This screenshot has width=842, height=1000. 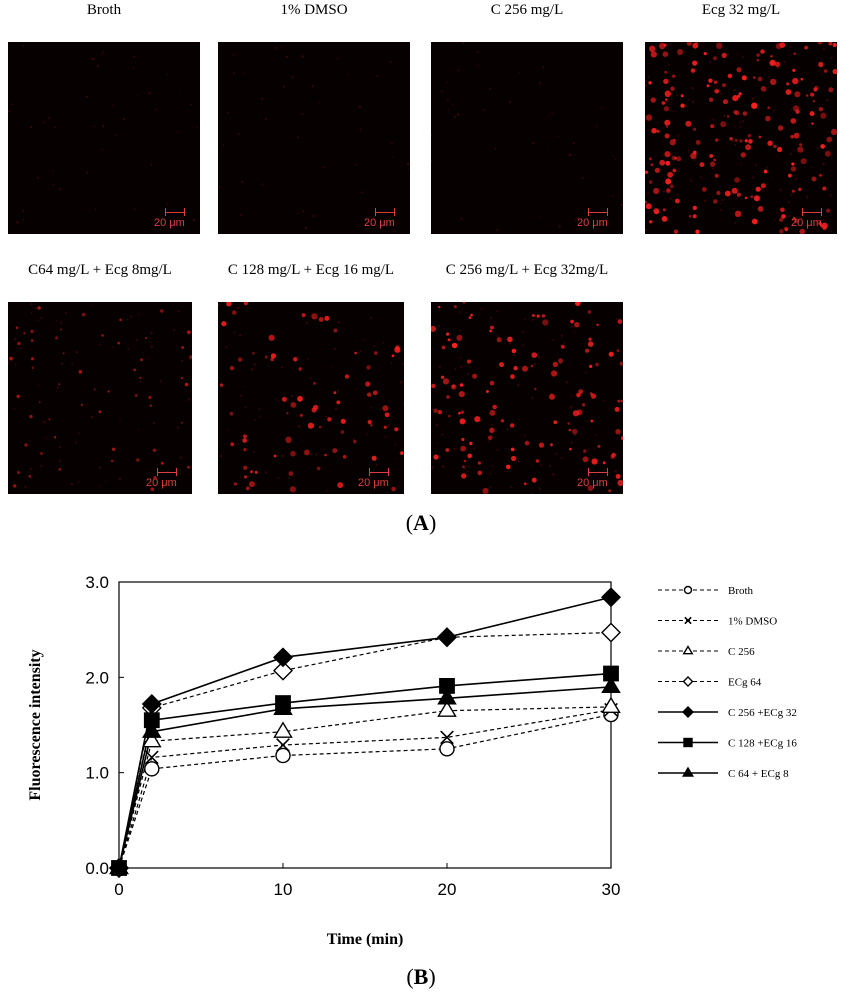 What do you see at coordinates (741, 10) in the screenshot?
I see `micrograph-caption: Ecg 32 mg/L` at bounding box center [741, 10].